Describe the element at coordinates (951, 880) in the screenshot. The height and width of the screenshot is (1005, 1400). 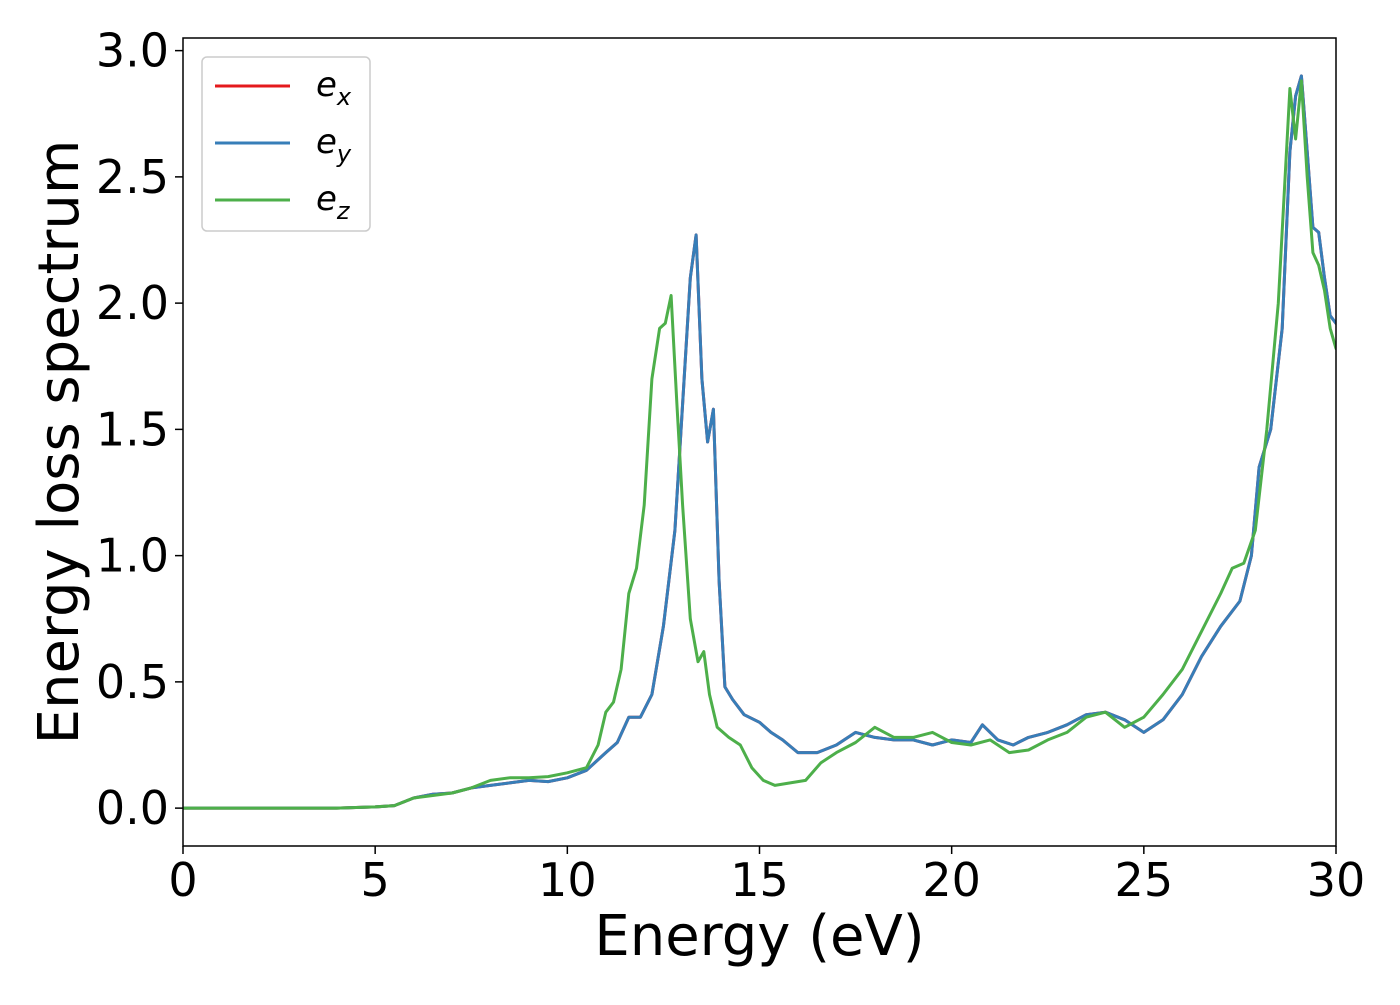
I see `x-tick-label: 20` at that location.